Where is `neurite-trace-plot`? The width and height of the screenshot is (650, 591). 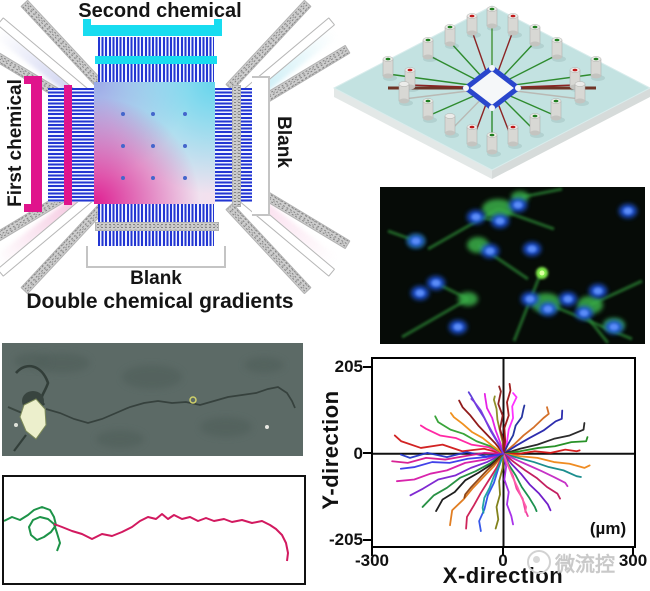 neurite-trace-plot is located at coordinates (154, 530).